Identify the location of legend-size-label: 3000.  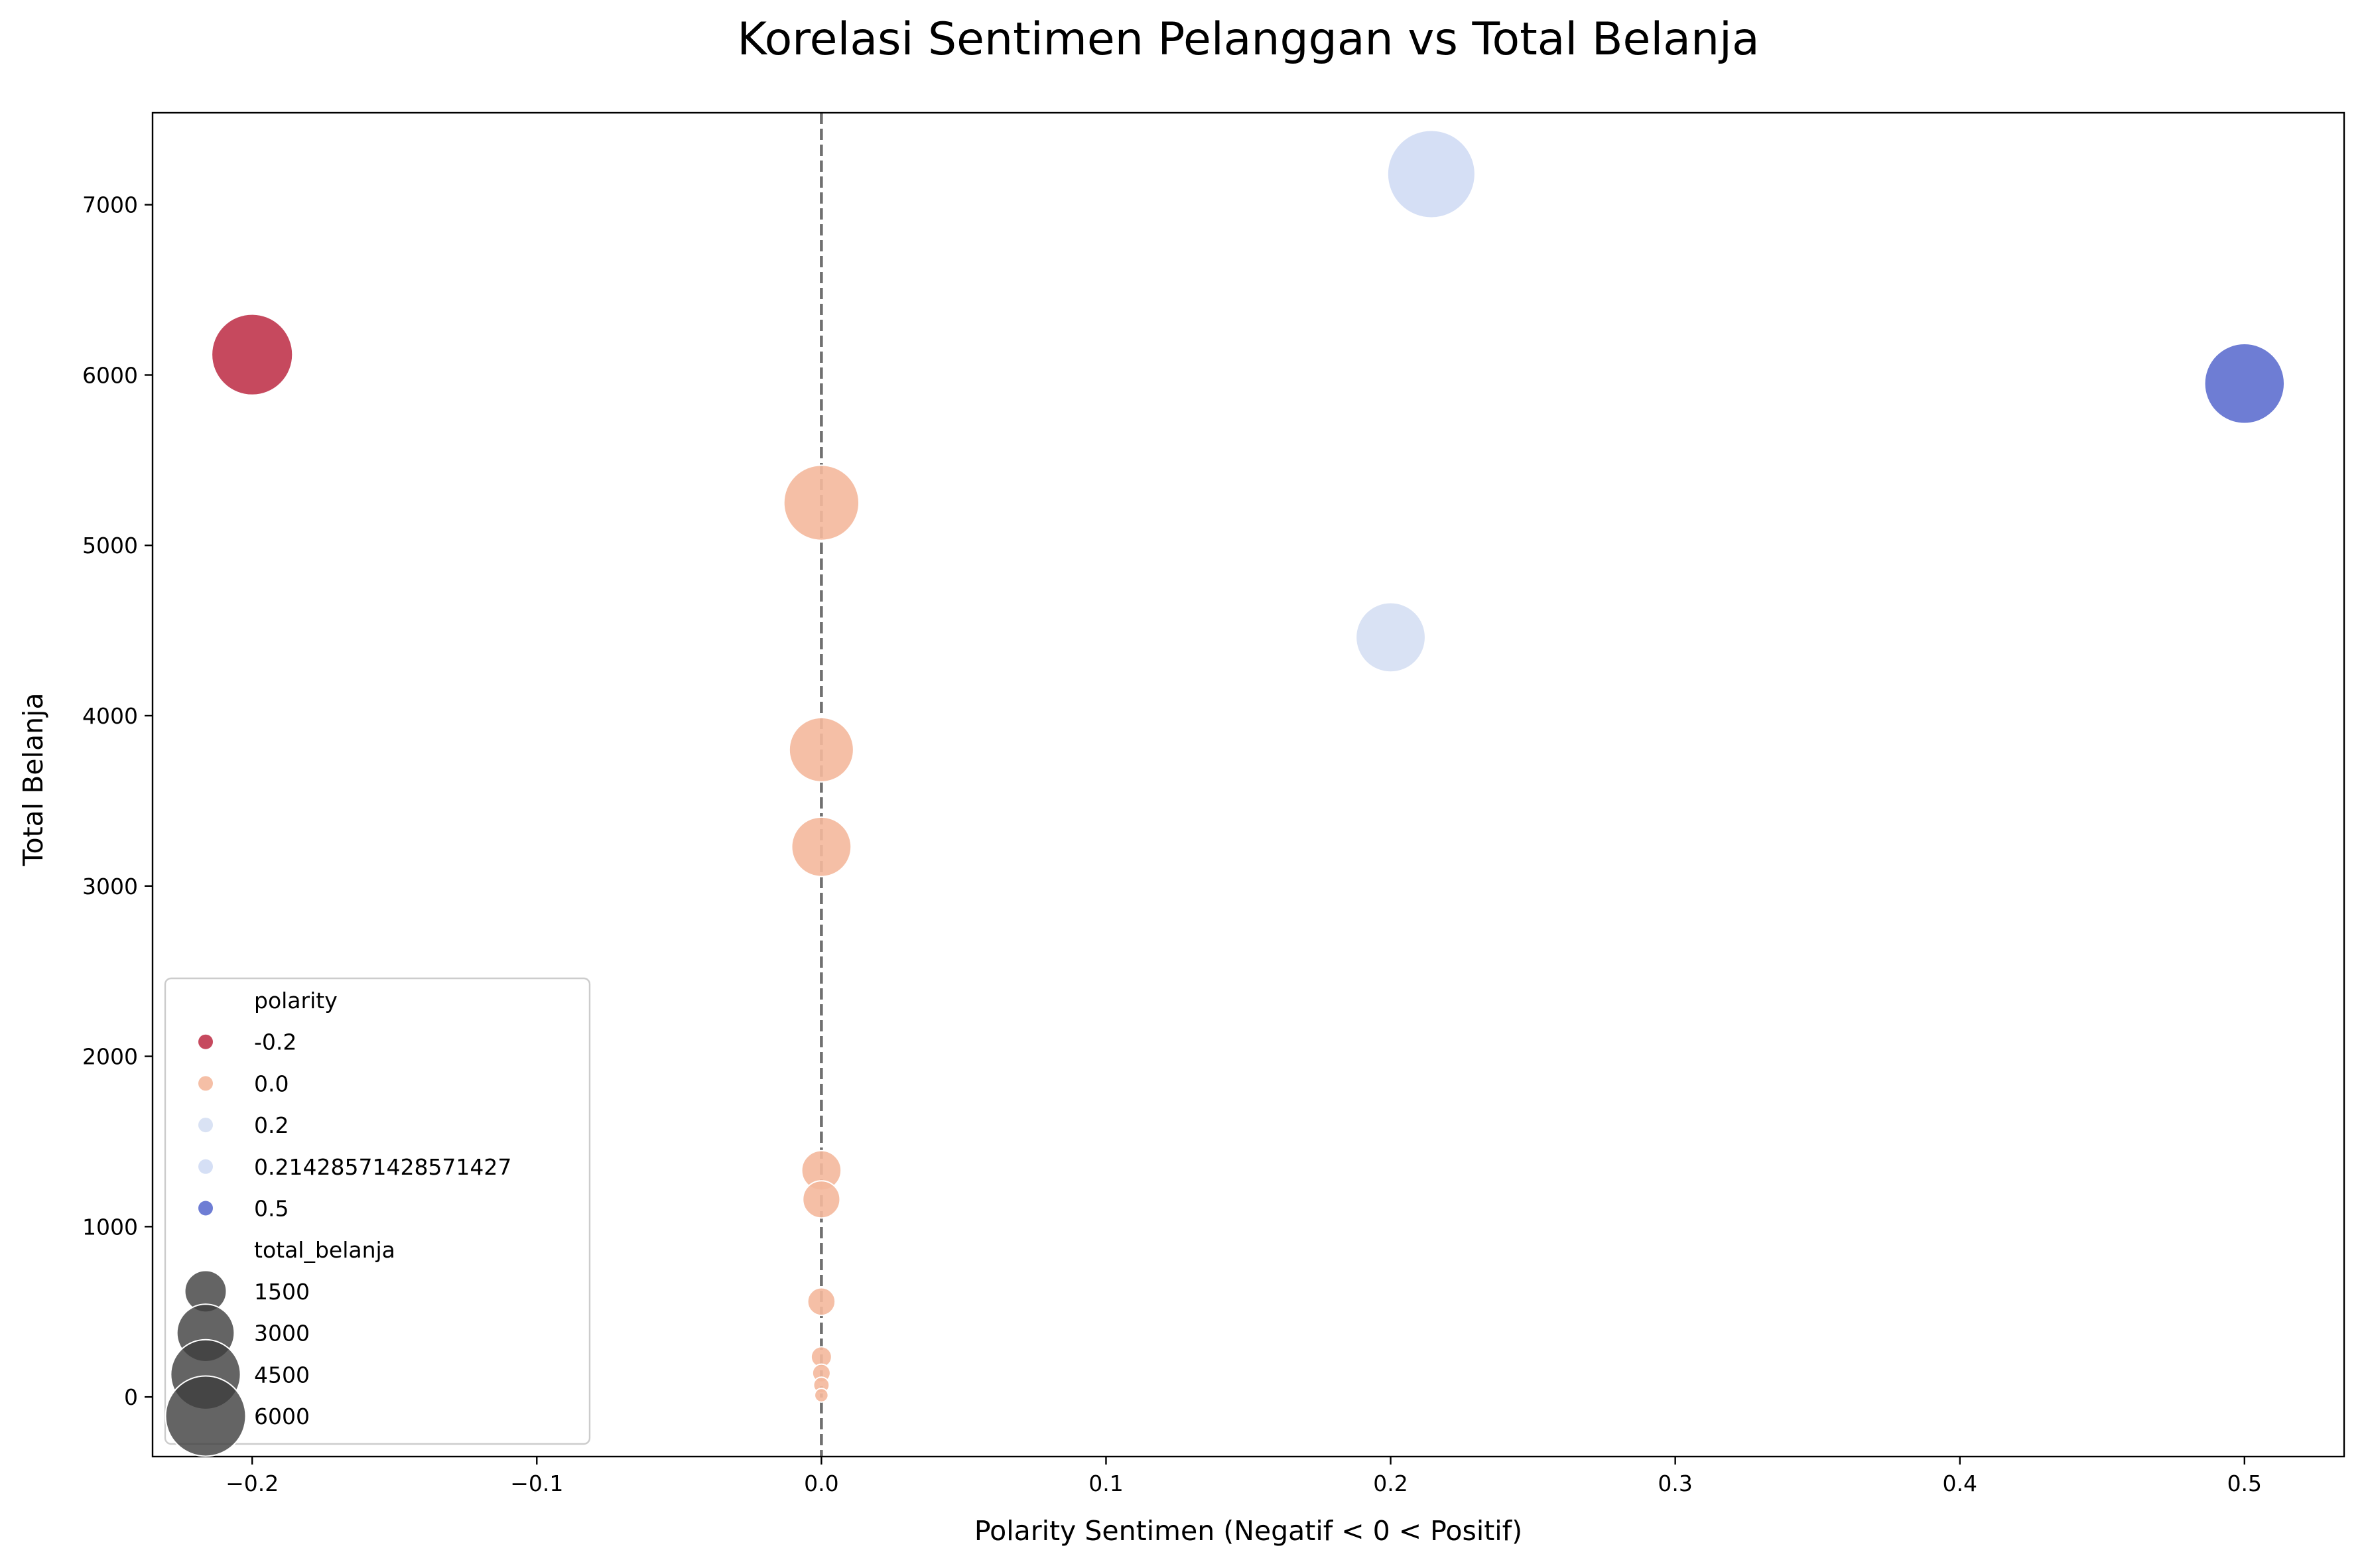
(282, 1333).